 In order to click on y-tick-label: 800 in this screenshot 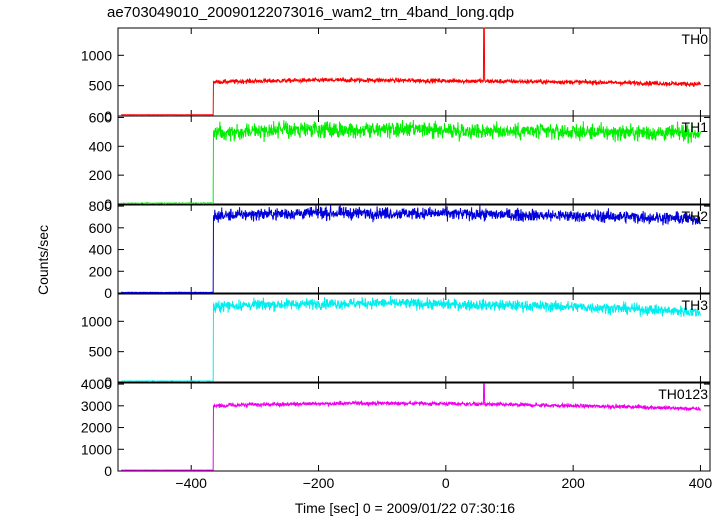, I will do `click(101, 206)`.